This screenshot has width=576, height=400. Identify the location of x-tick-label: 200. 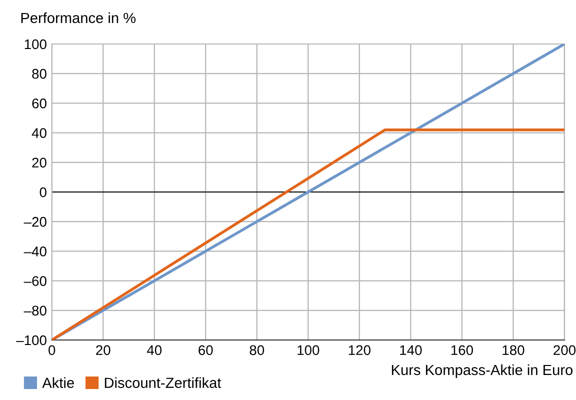
(565, 350).